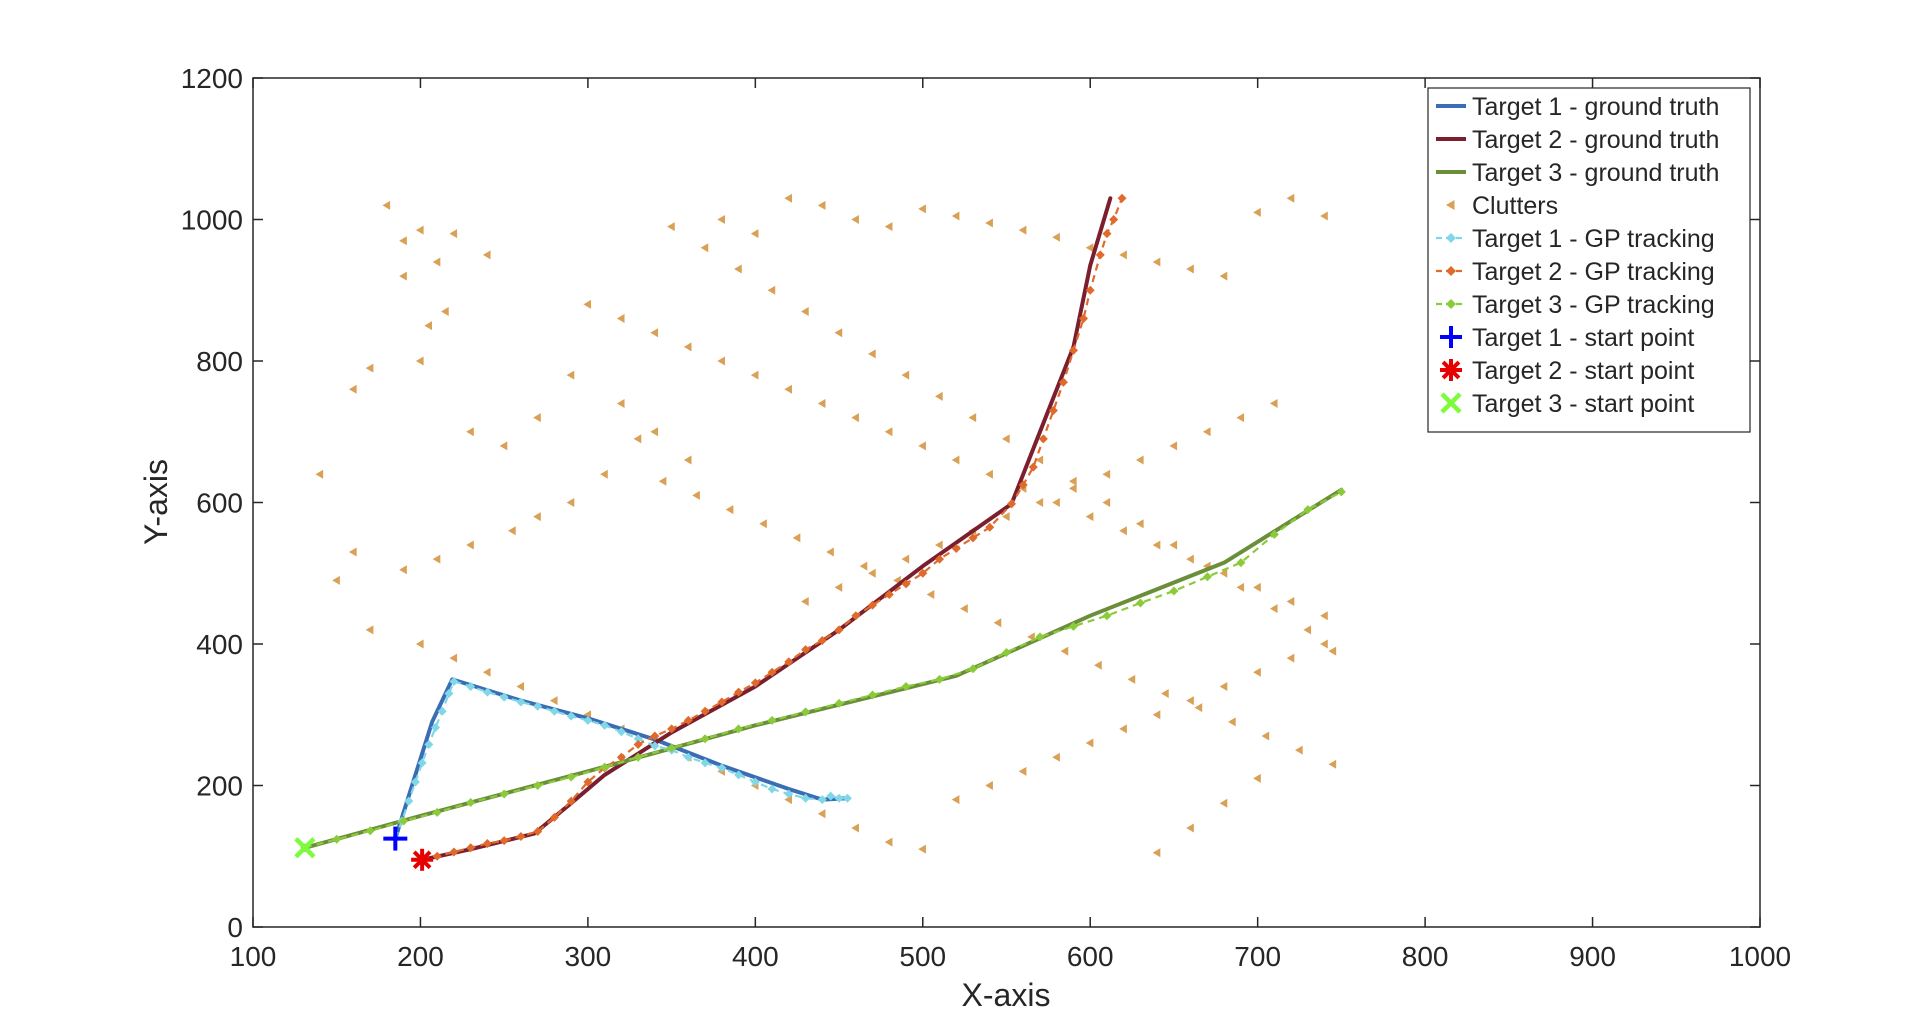  I want to click on legend-label: Target 3 - GP tracking, so click(1593, 305).